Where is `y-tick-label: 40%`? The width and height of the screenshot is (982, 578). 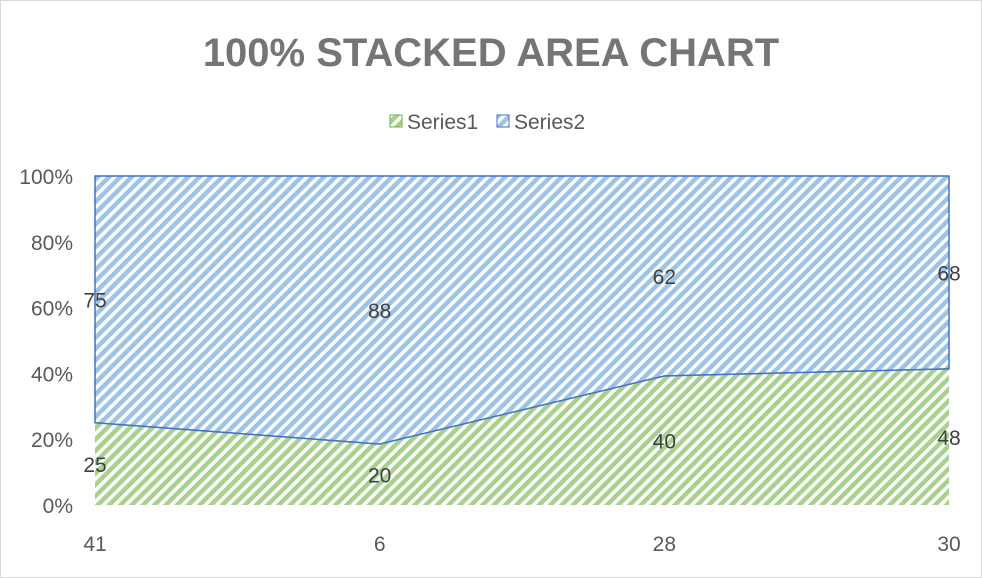 y-tick-label: 40% is located at coordinates (52, 374).